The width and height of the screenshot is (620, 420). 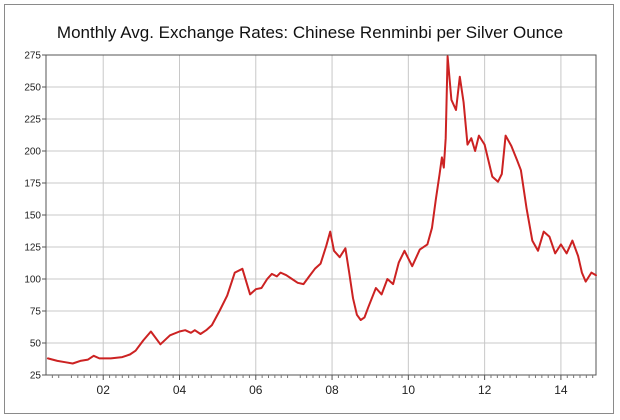 I want to click on y-tick-label: 25, so click(x=36, y=376).